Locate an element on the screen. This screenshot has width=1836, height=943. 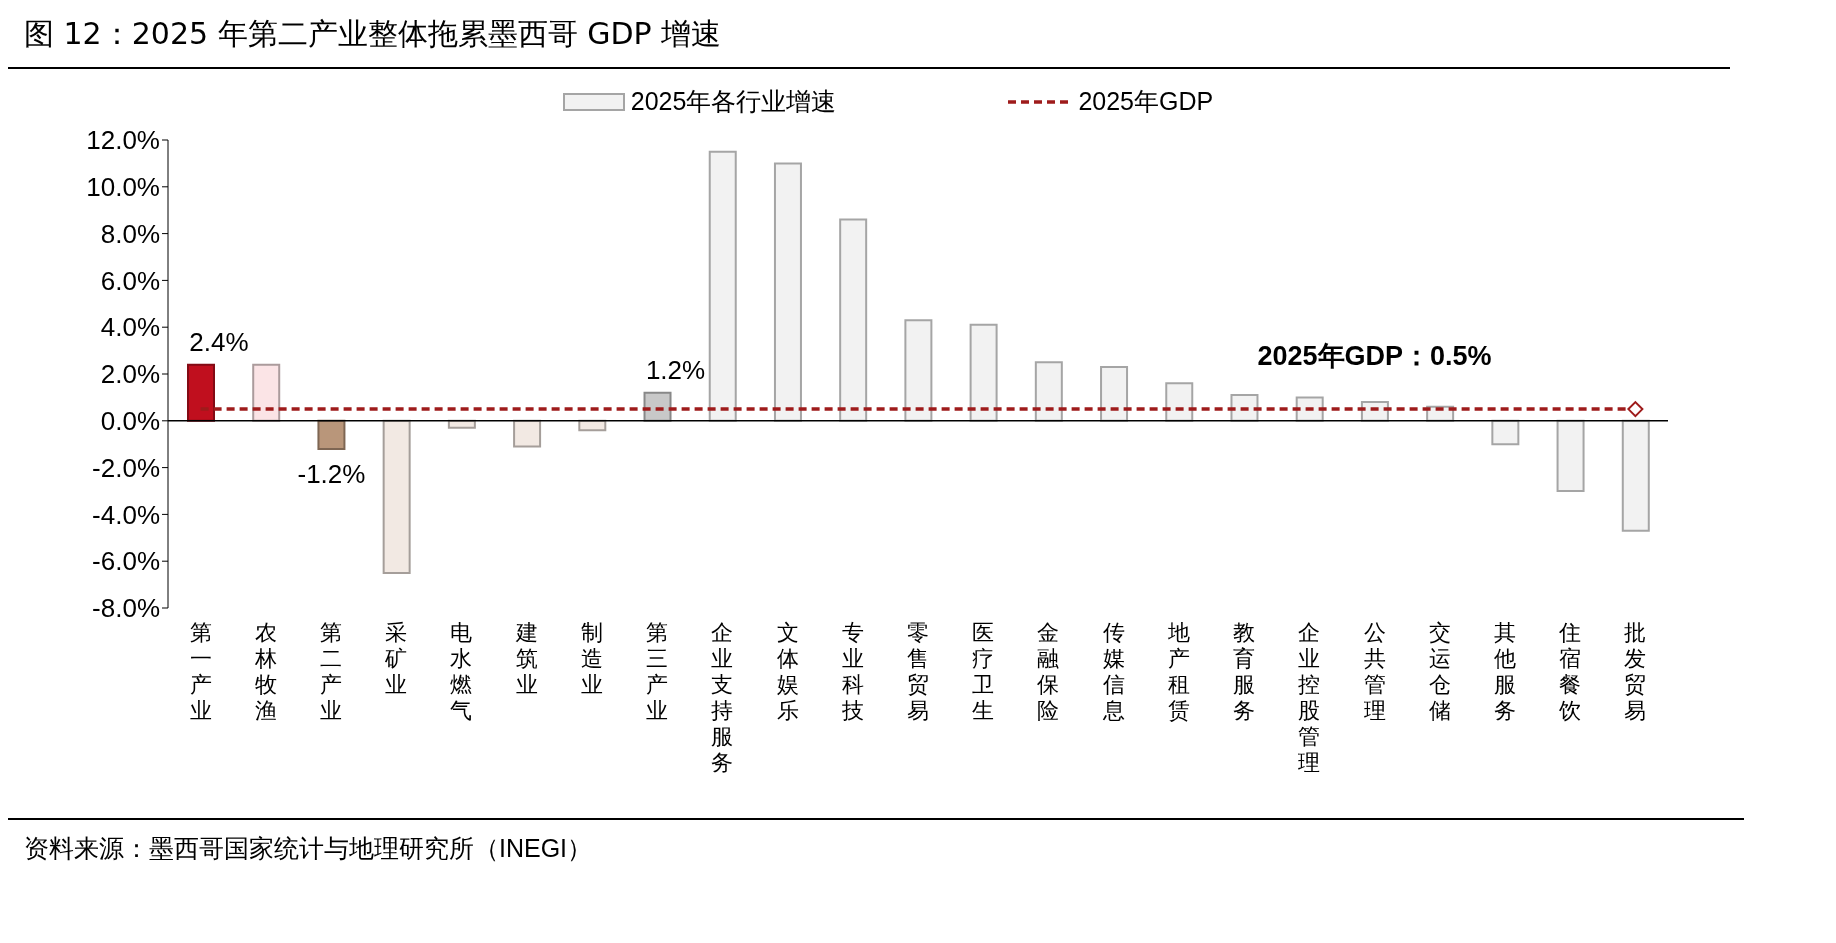
y-tick-label: -4.0% is located at coordinates (126, 514).